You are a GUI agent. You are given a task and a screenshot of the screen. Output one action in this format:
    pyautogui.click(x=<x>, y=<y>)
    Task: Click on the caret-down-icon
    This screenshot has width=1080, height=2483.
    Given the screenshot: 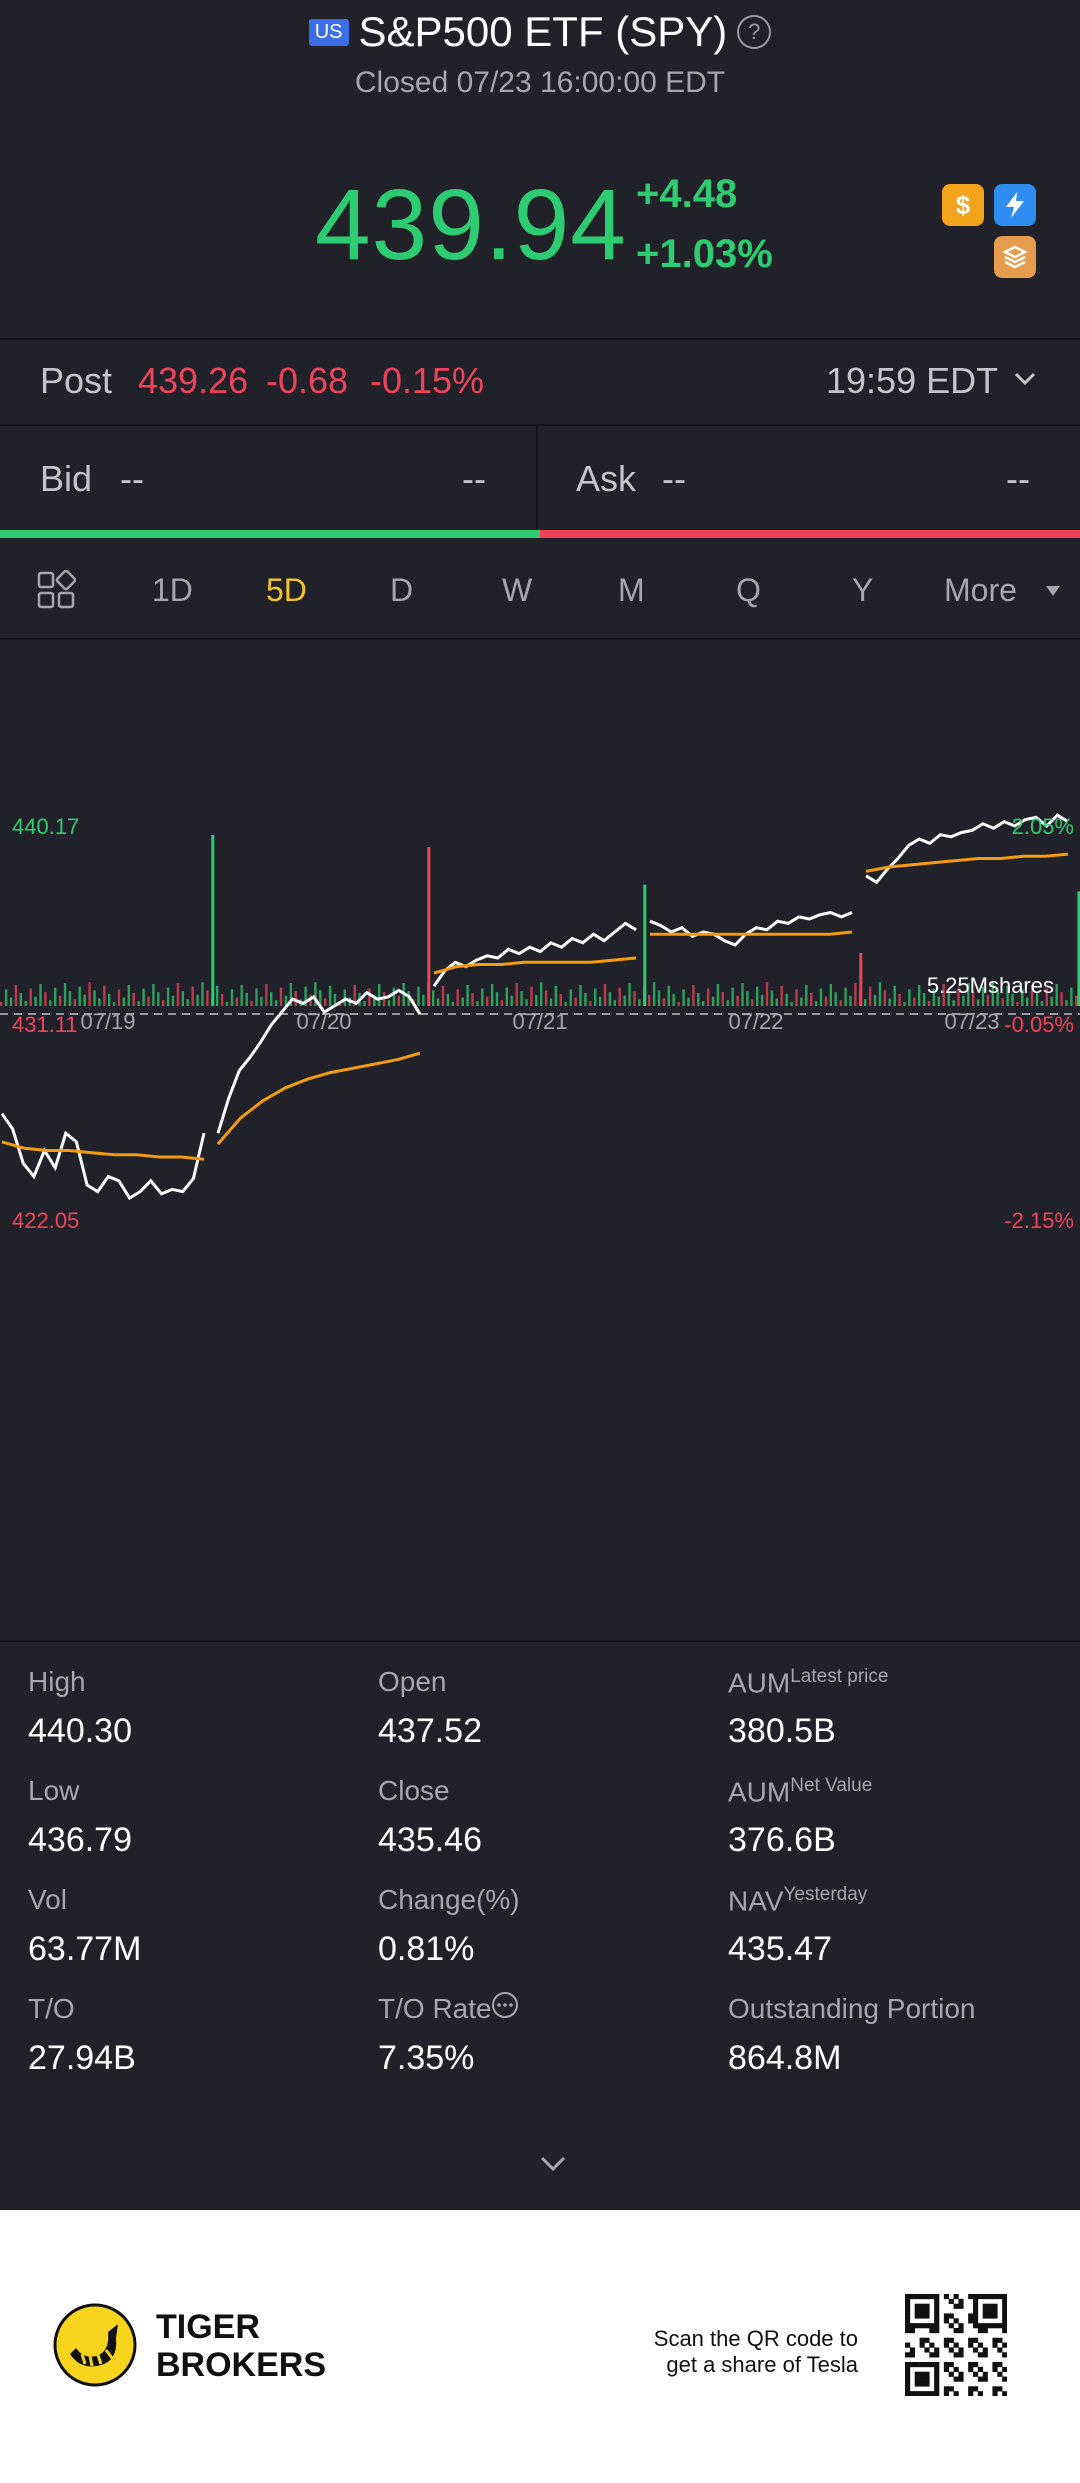 What is the action you would take?
    pyautogui.click(x=1053, y=591)
    